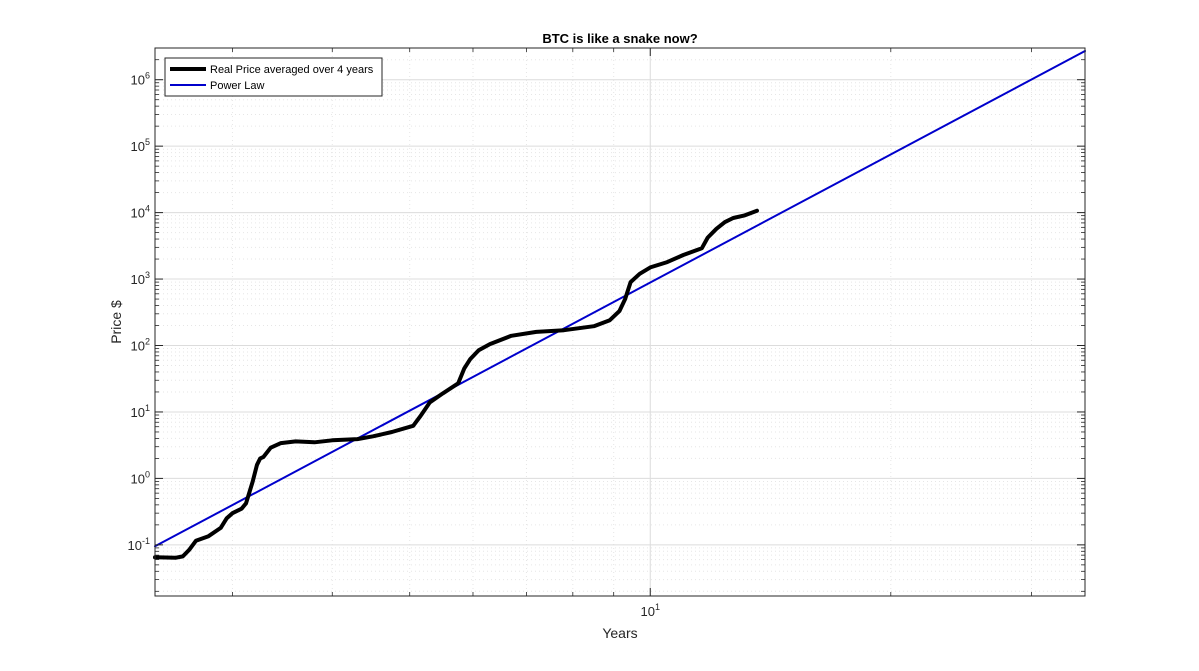 This screenshot has width=1199, height=671. Describe the element at coordinates (292, 70) in the screenshot. I see `legend-label: Real Price averaged over 4 years` at that location.